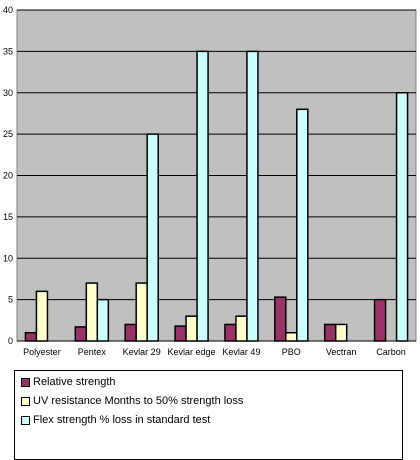  What do you see at coordinates (42, 352) in the screenshot?
I see `x-tick-label: Polyester` at bounding box center [42, 352].